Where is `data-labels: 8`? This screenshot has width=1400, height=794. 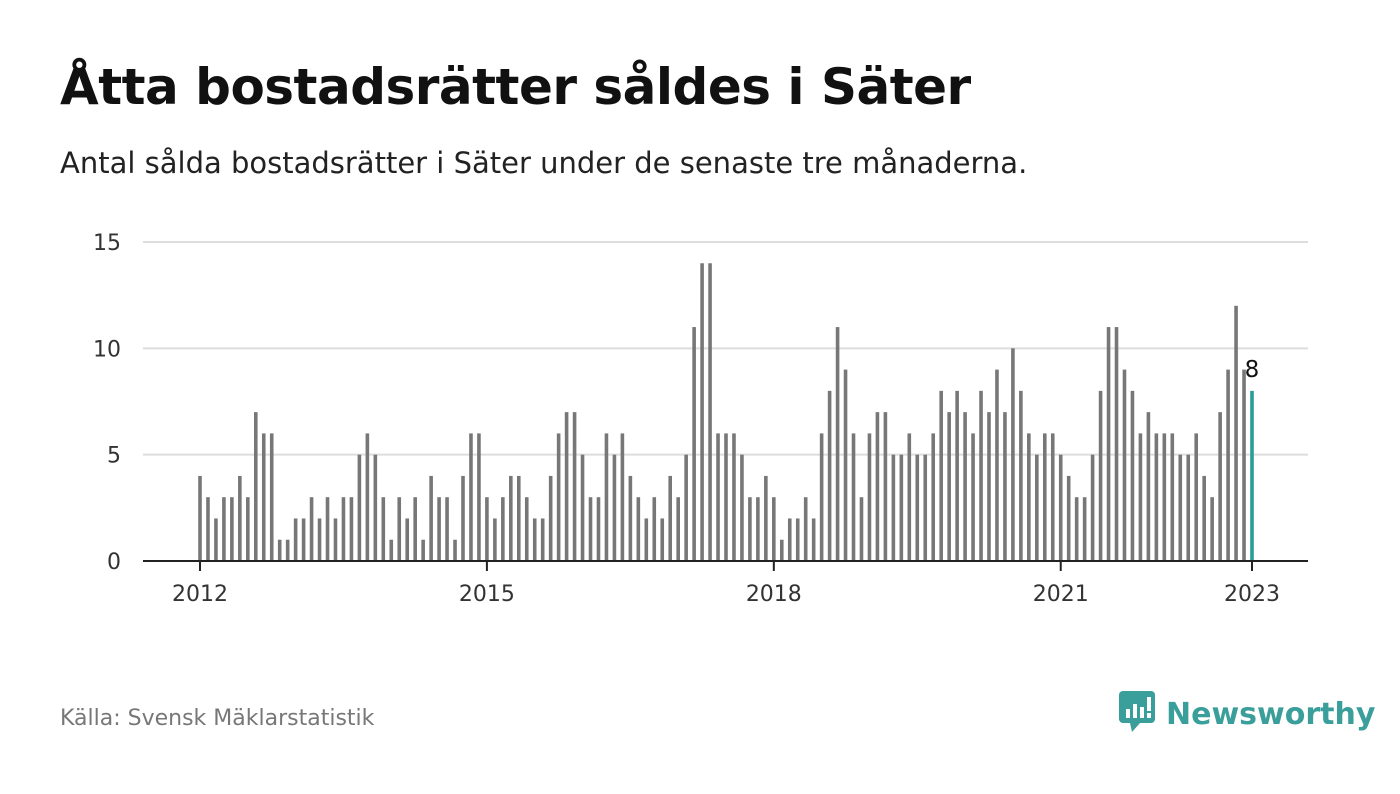
data-labels: 8 is located at coordinates (1252, 370).